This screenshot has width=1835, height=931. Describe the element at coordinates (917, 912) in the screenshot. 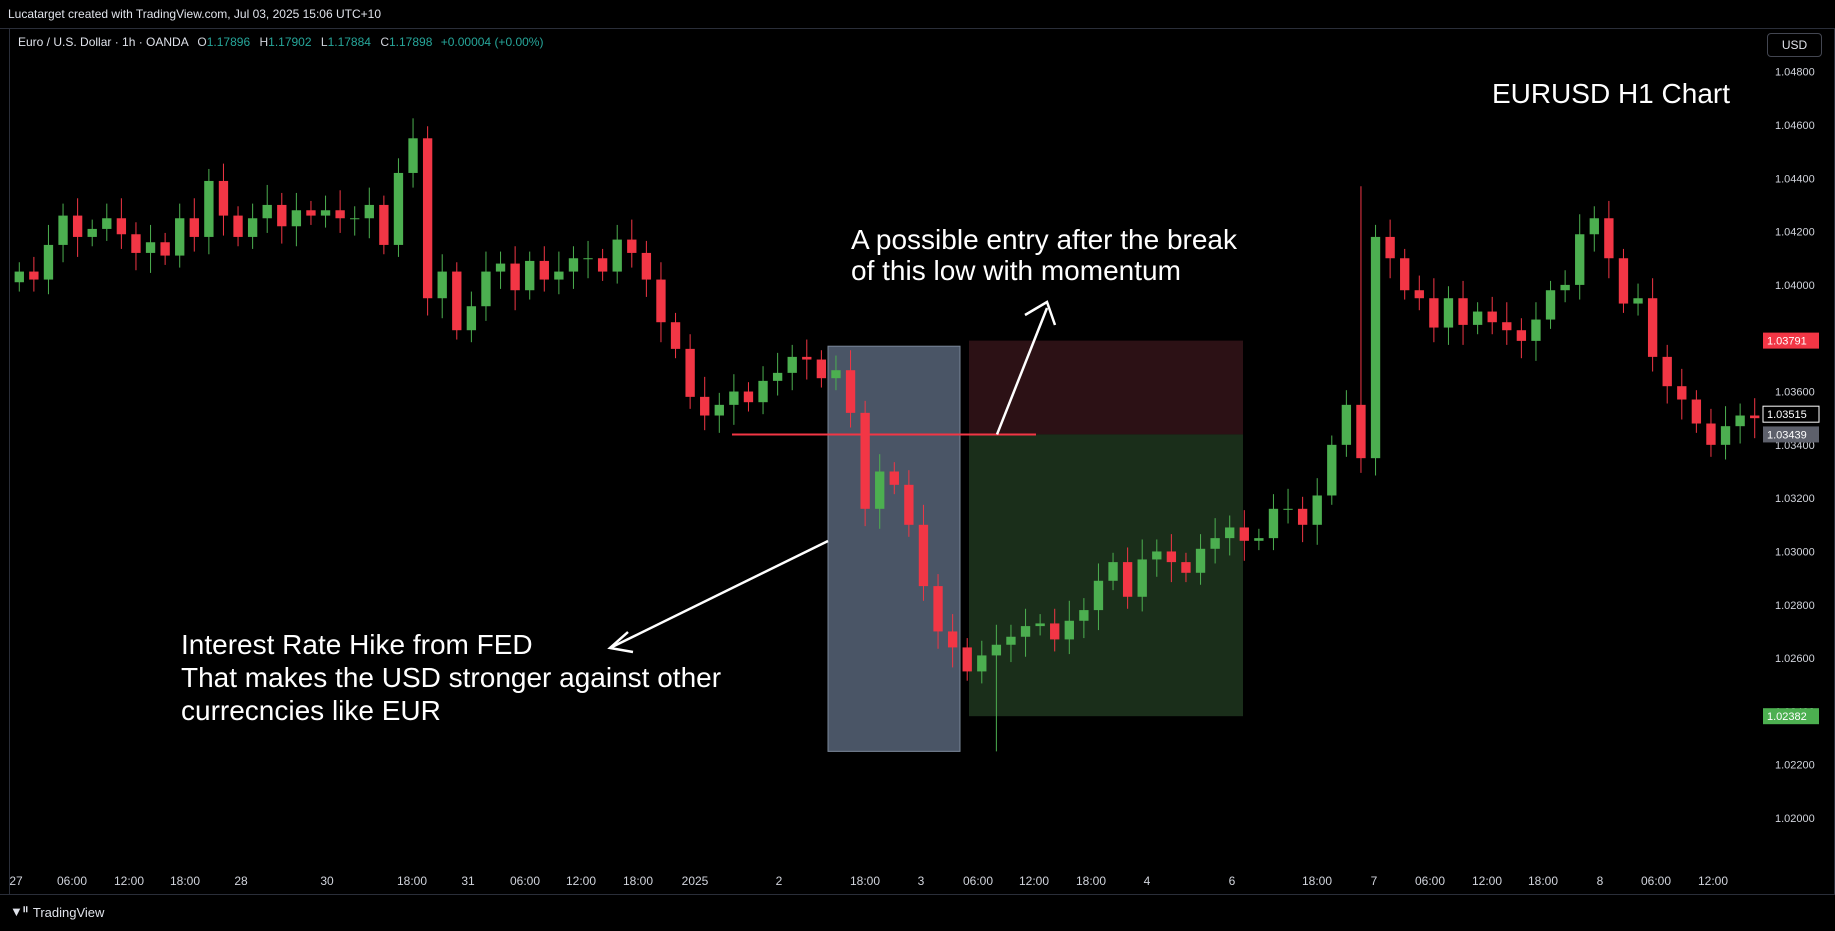

I see `bottom-bar` at that location.